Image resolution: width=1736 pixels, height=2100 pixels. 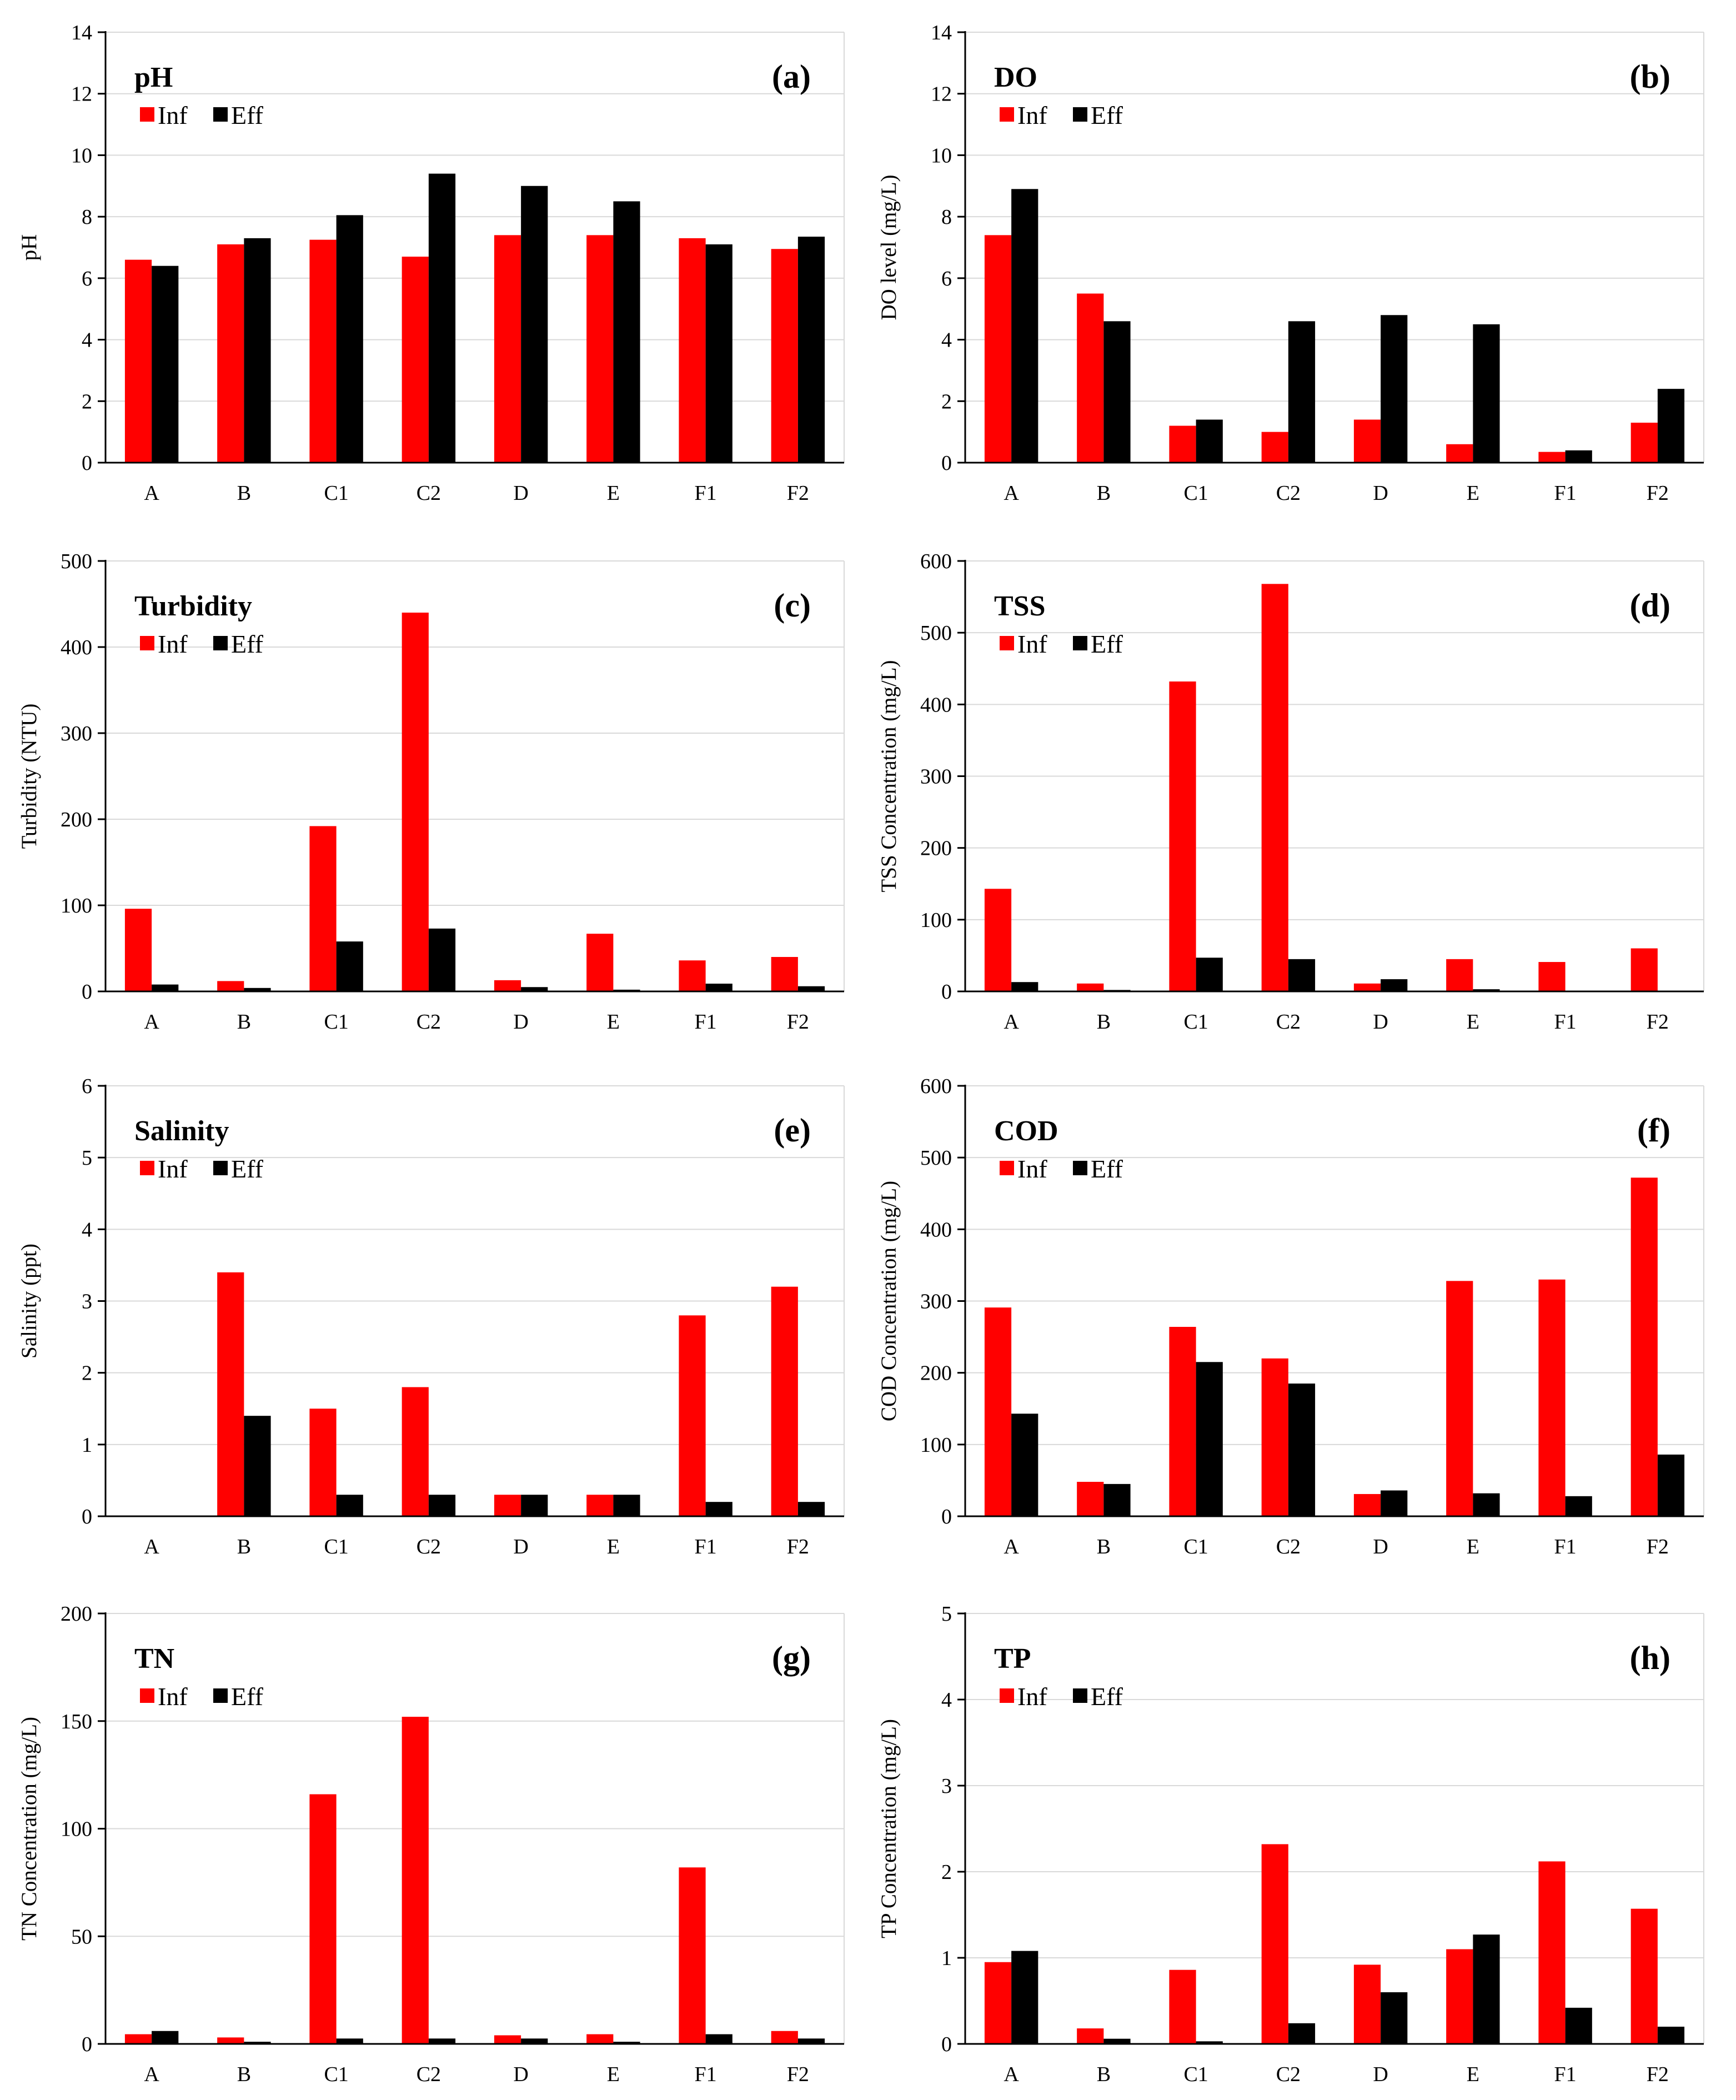 I want to click on panel-letter: (c), so click(x=792, y=605).